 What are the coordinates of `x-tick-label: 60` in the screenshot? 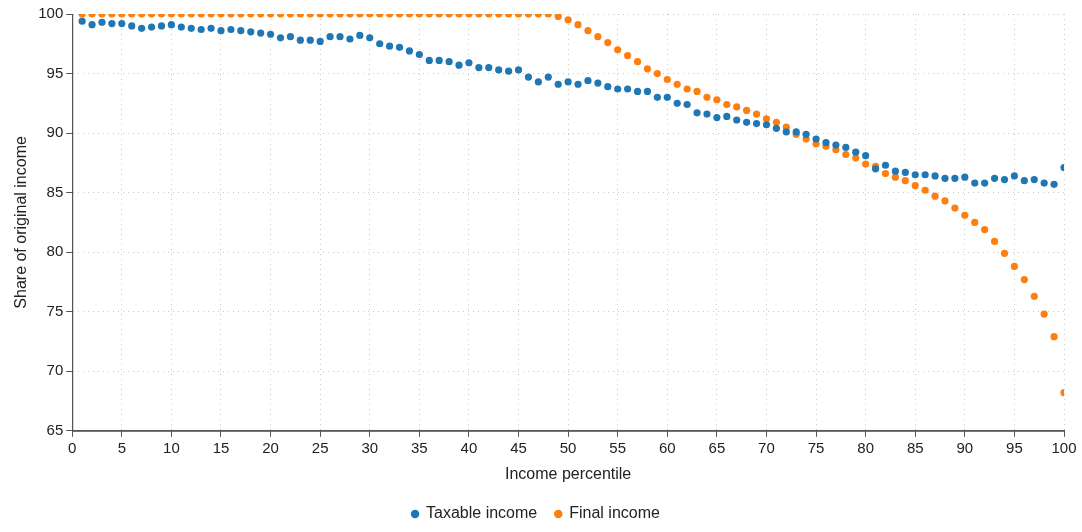 It's located at (667, 447).